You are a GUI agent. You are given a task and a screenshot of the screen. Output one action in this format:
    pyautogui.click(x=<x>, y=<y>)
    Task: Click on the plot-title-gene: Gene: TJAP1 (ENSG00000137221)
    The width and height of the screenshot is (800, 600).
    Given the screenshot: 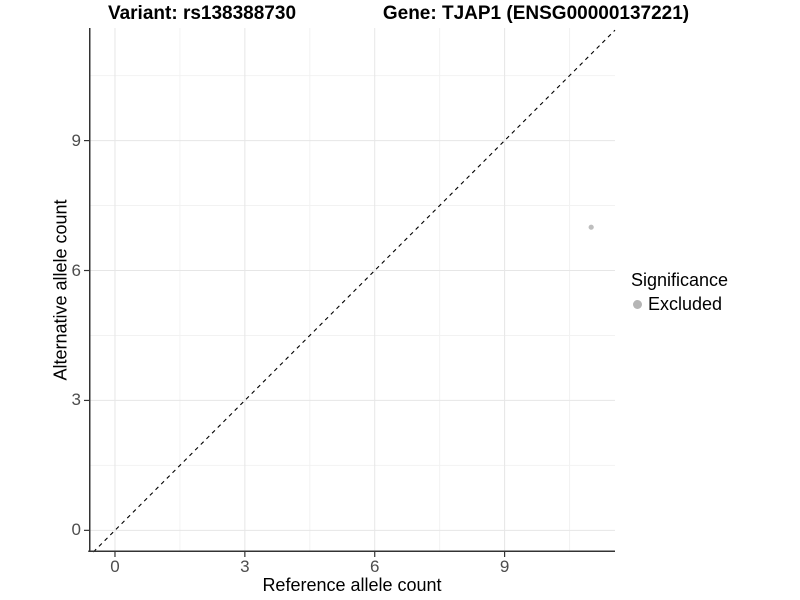 What is the action you would take?
    pyautogui.click(x=536, y=13)
    